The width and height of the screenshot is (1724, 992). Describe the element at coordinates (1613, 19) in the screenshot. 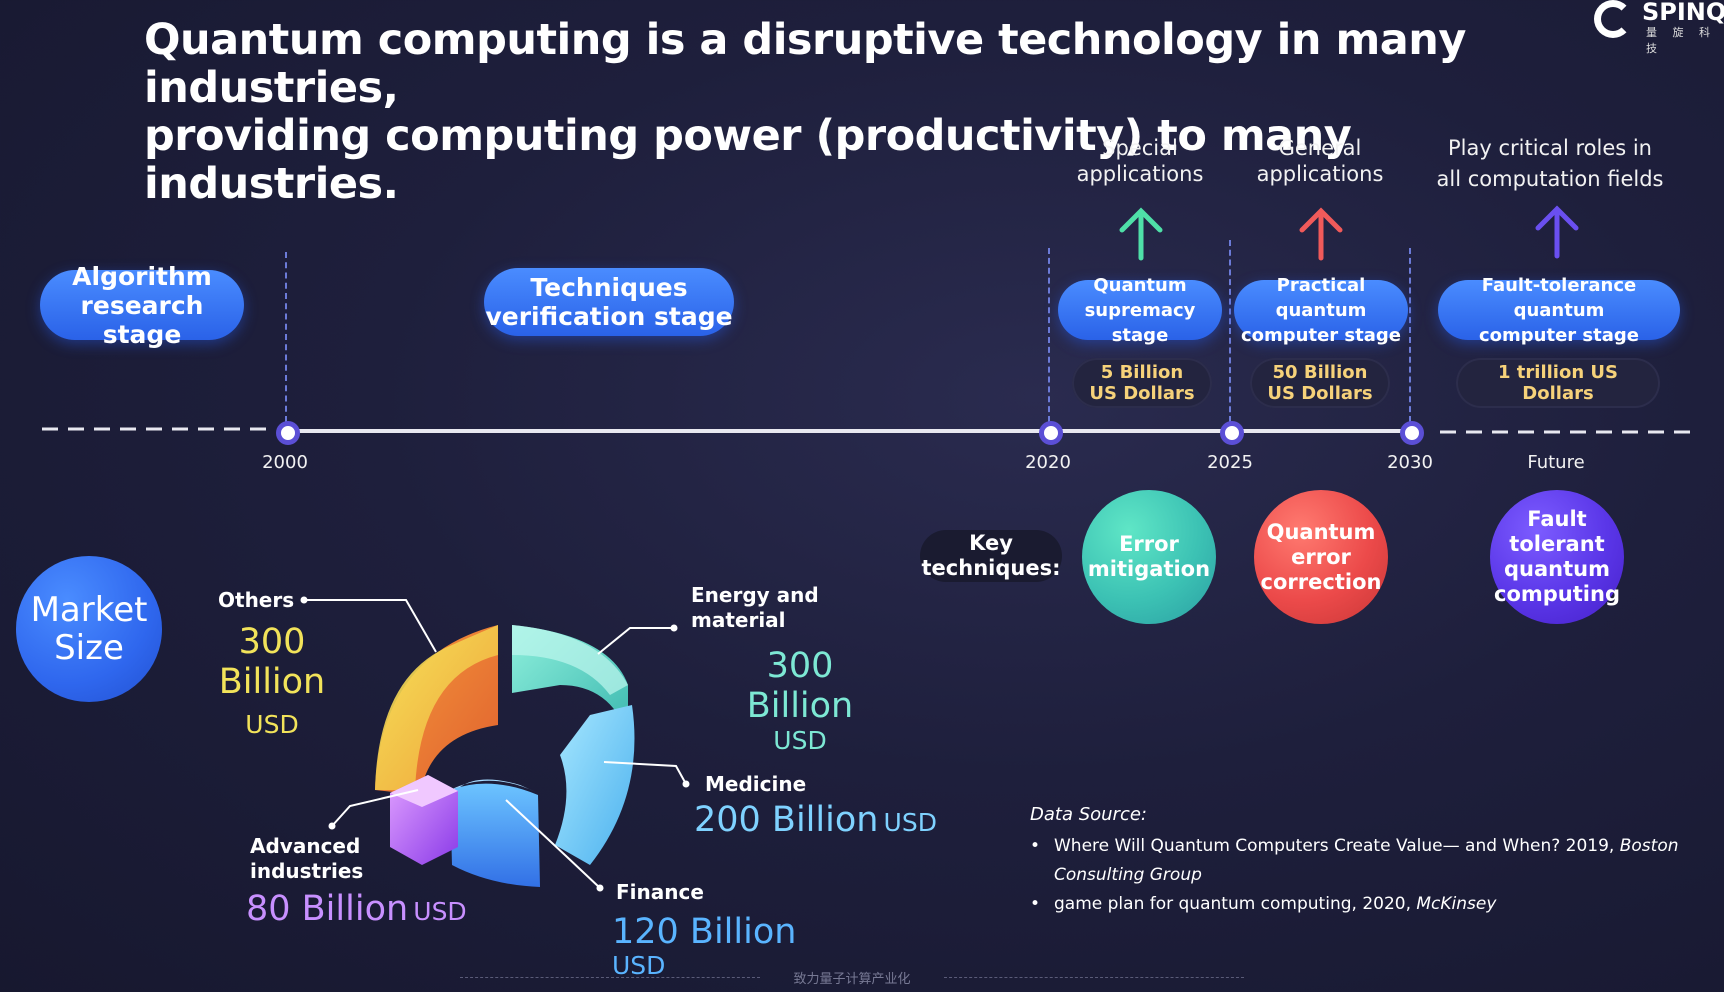

I see `logo-mark-icon` at that location.